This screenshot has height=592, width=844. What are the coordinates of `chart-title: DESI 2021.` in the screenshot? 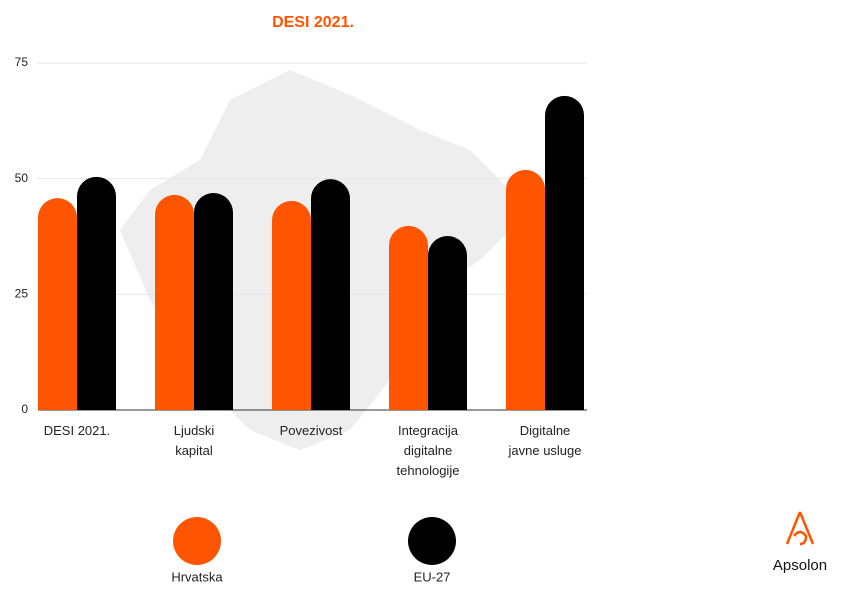 It's located at (313, 22).